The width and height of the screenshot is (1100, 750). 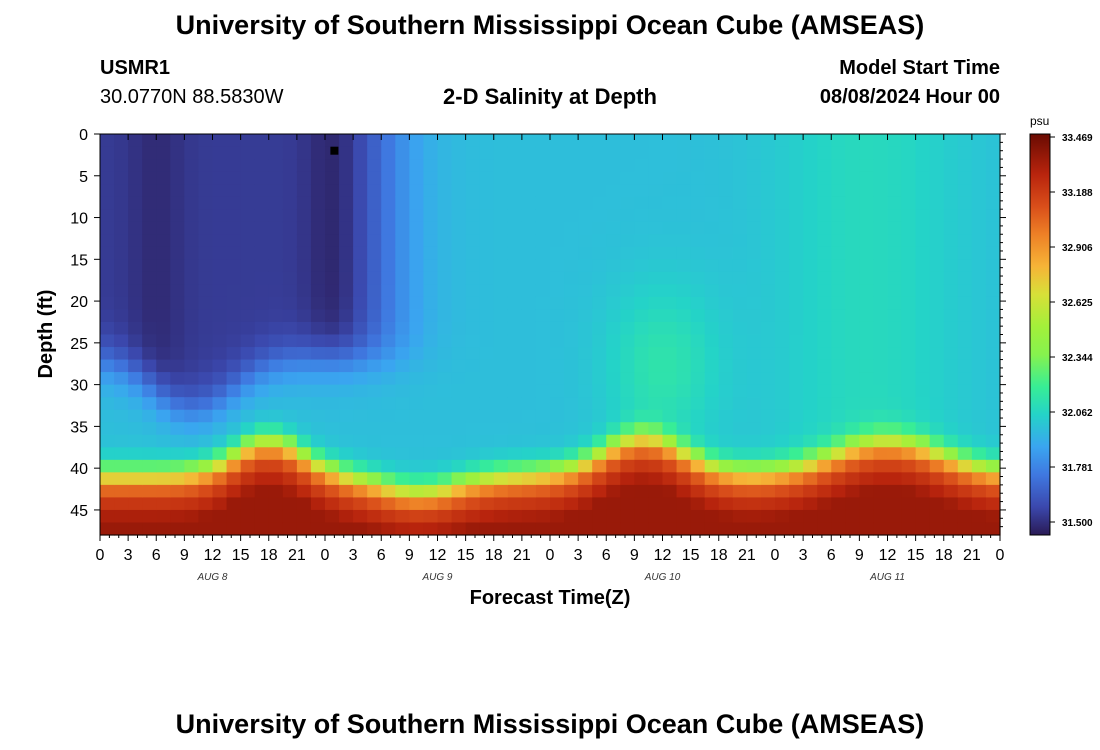 I want to click on x-tick-label: 0, so click(x=775, y=555).